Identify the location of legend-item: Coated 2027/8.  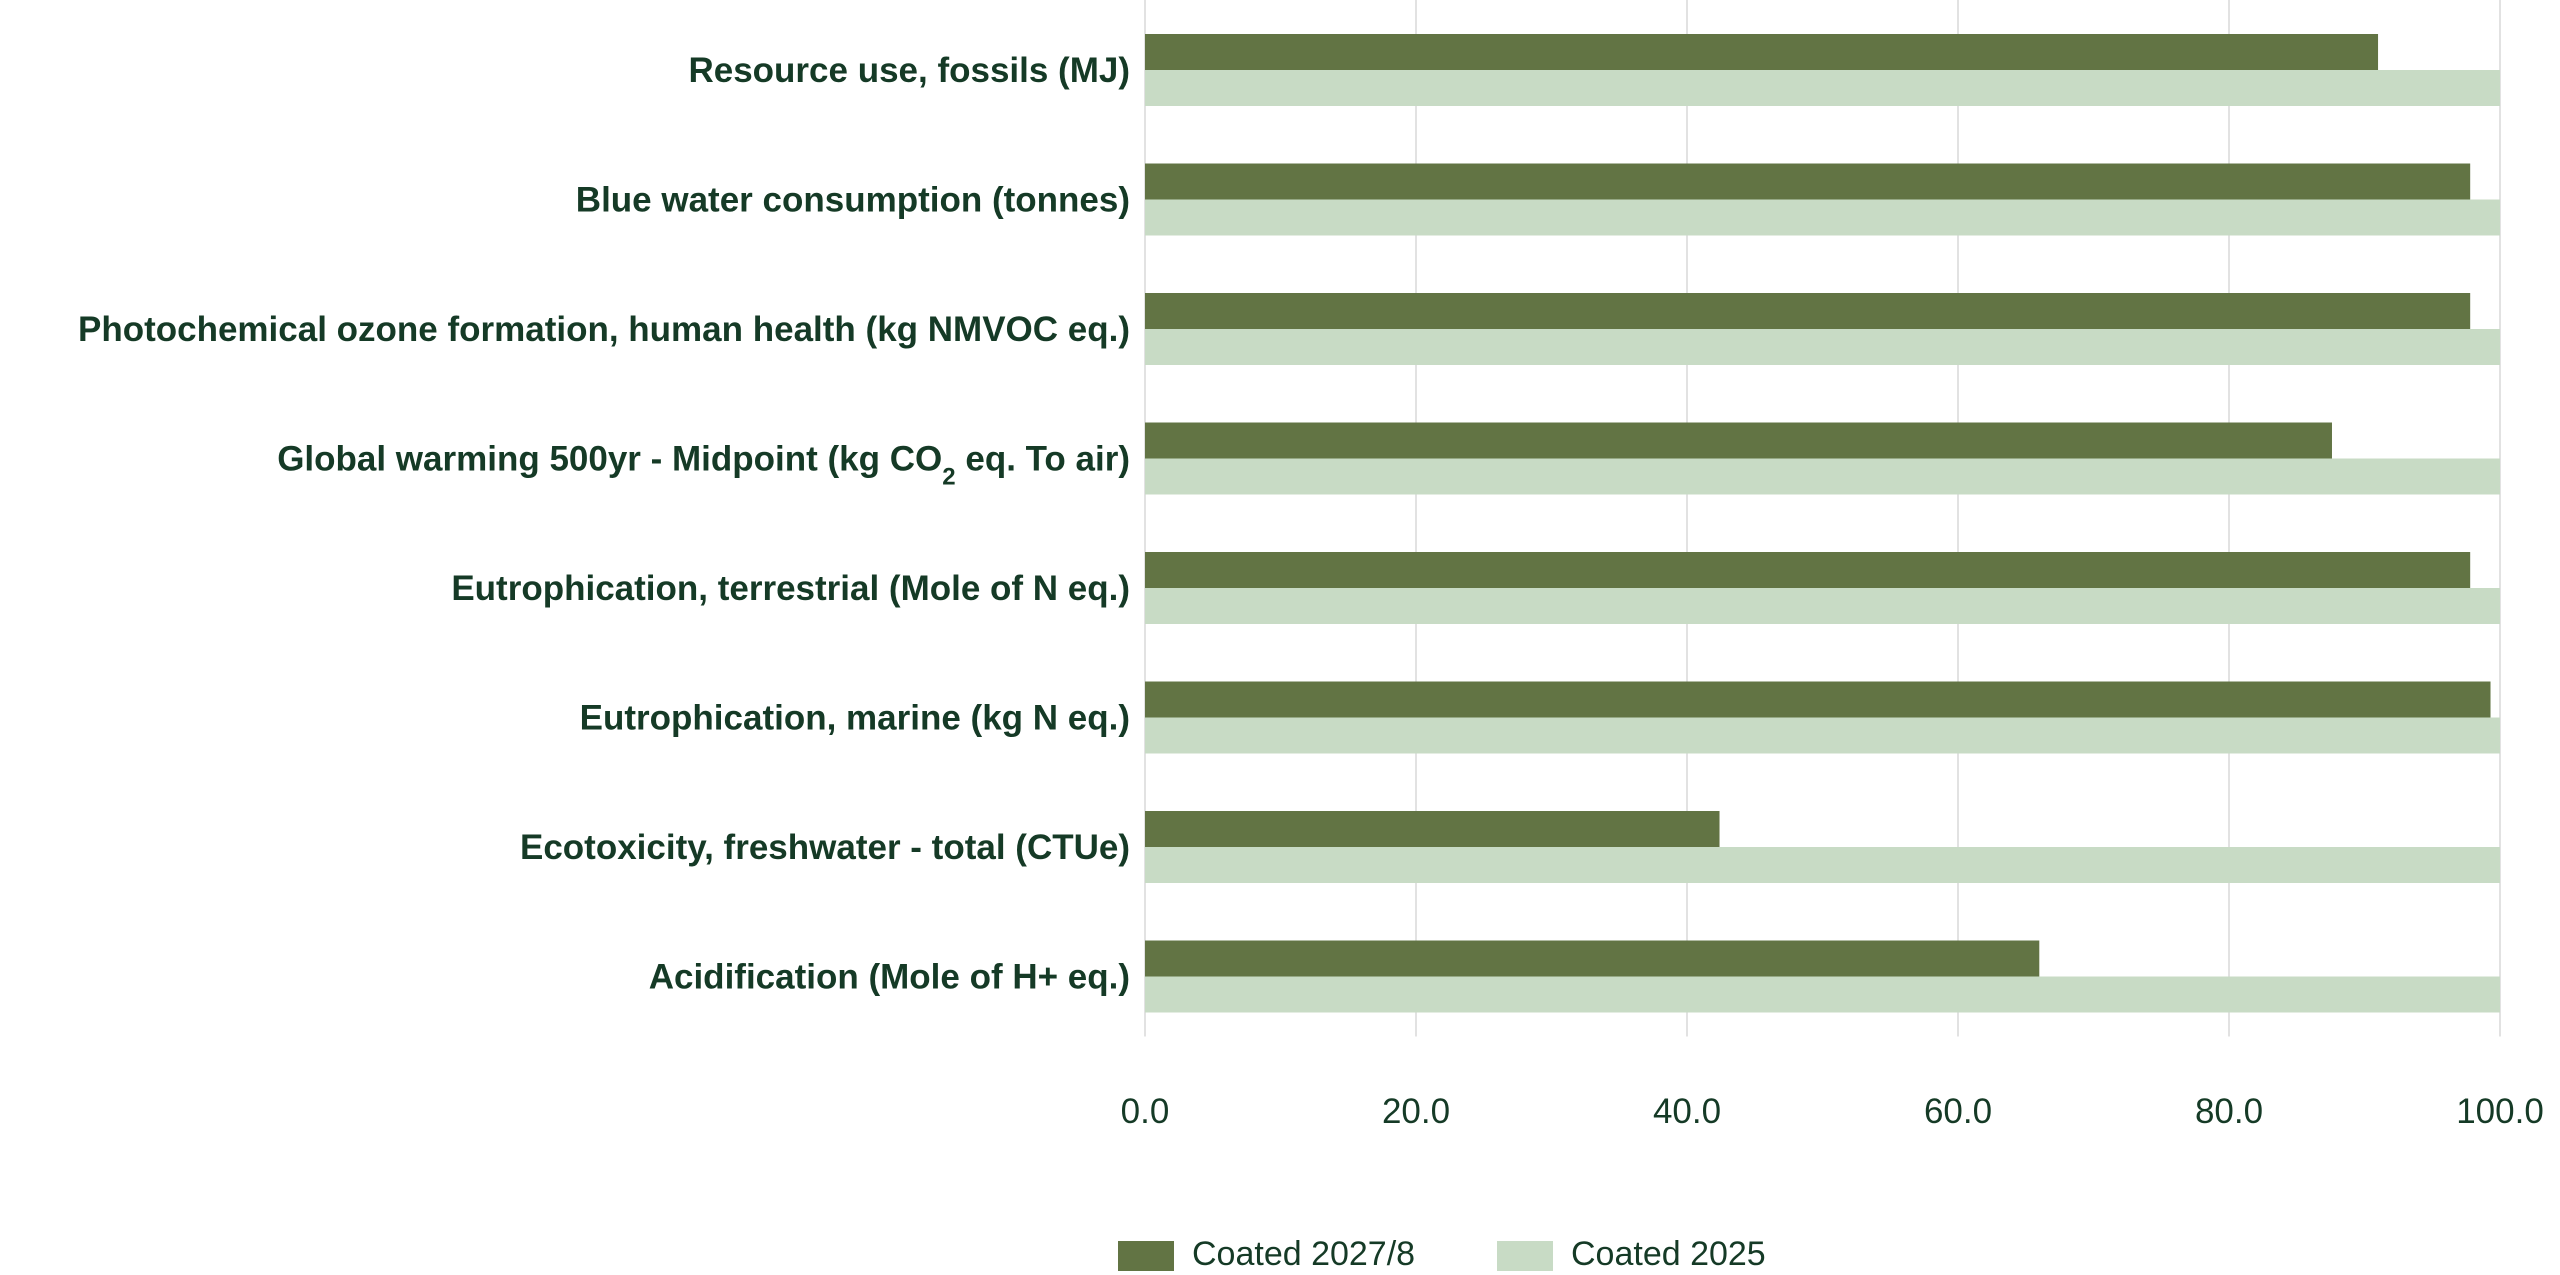
(1266, 1254).